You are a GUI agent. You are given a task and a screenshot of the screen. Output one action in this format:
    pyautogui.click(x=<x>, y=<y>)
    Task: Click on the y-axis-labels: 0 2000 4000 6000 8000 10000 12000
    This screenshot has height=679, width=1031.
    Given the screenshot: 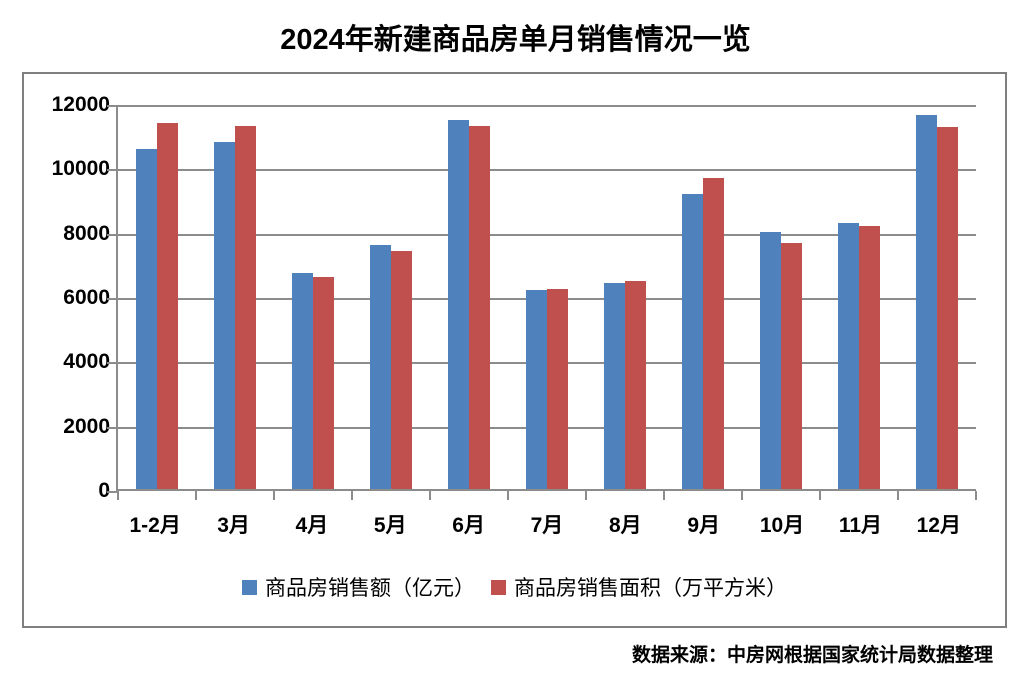 What is the action you would take?
    pyautogui.click(x=67, y=297)
    